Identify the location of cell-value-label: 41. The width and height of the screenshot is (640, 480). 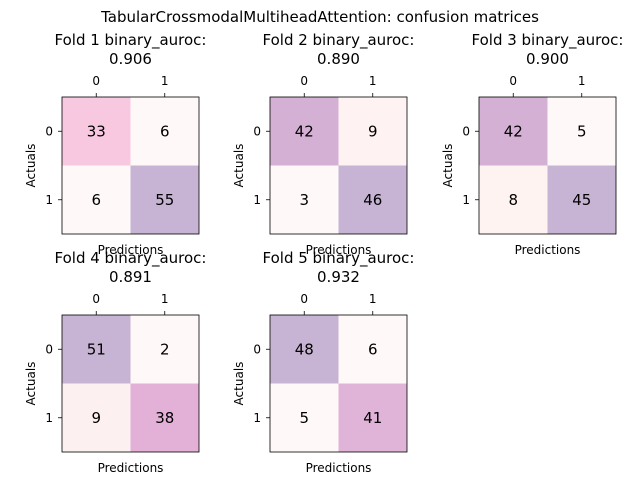
(372, 418).